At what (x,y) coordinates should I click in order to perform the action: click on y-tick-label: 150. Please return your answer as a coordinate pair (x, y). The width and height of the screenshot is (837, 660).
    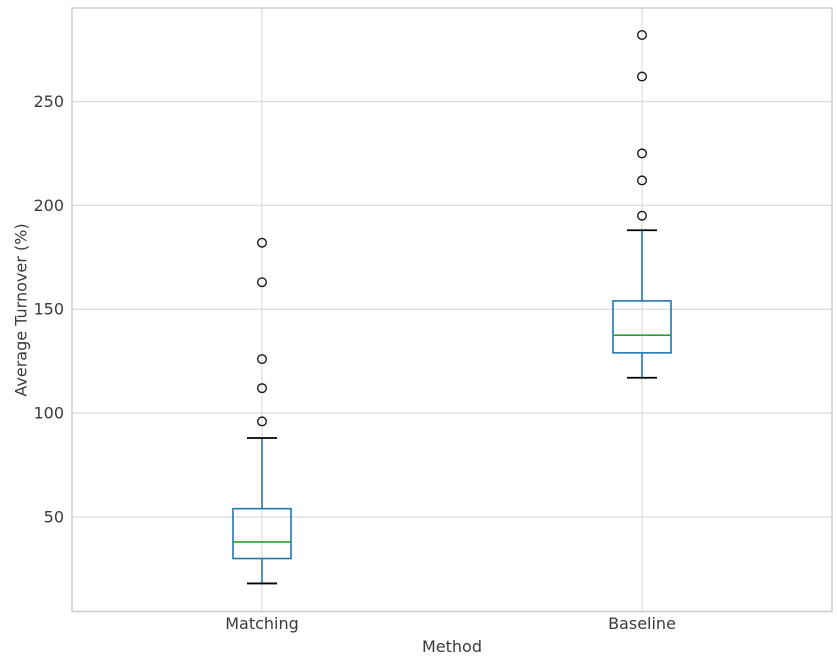
    Looking at the image, I should click on (48, 309).